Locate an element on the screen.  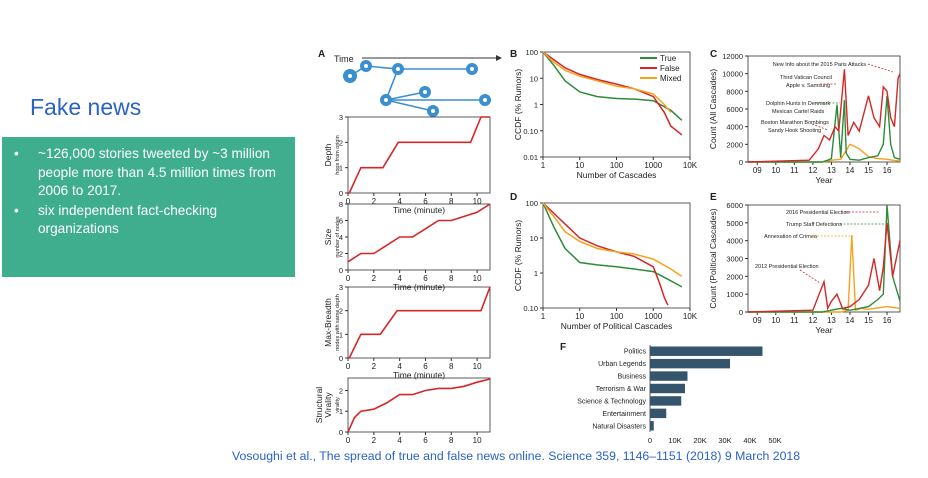
panel-letter-A: A is located at coordinates (321, 54).